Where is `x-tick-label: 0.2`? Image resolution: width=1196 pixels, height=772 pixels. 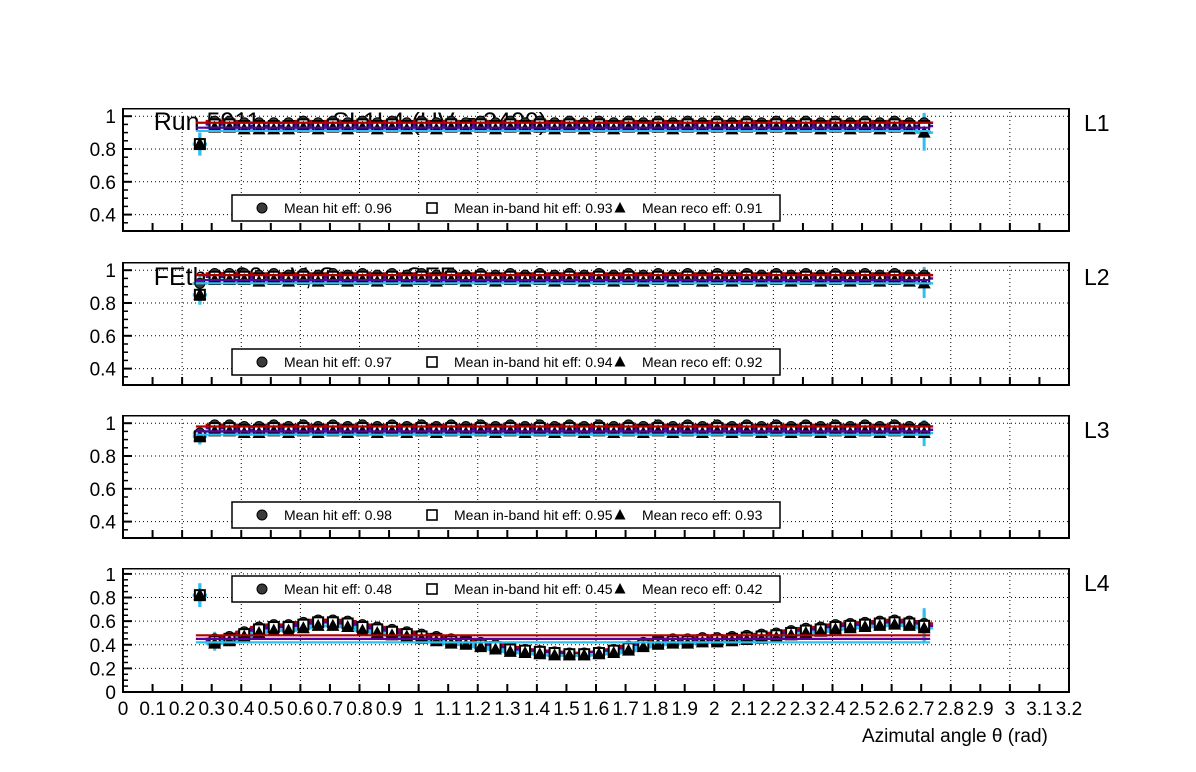
x-tick-label: 0.2 is located at coordinates (182, 709).